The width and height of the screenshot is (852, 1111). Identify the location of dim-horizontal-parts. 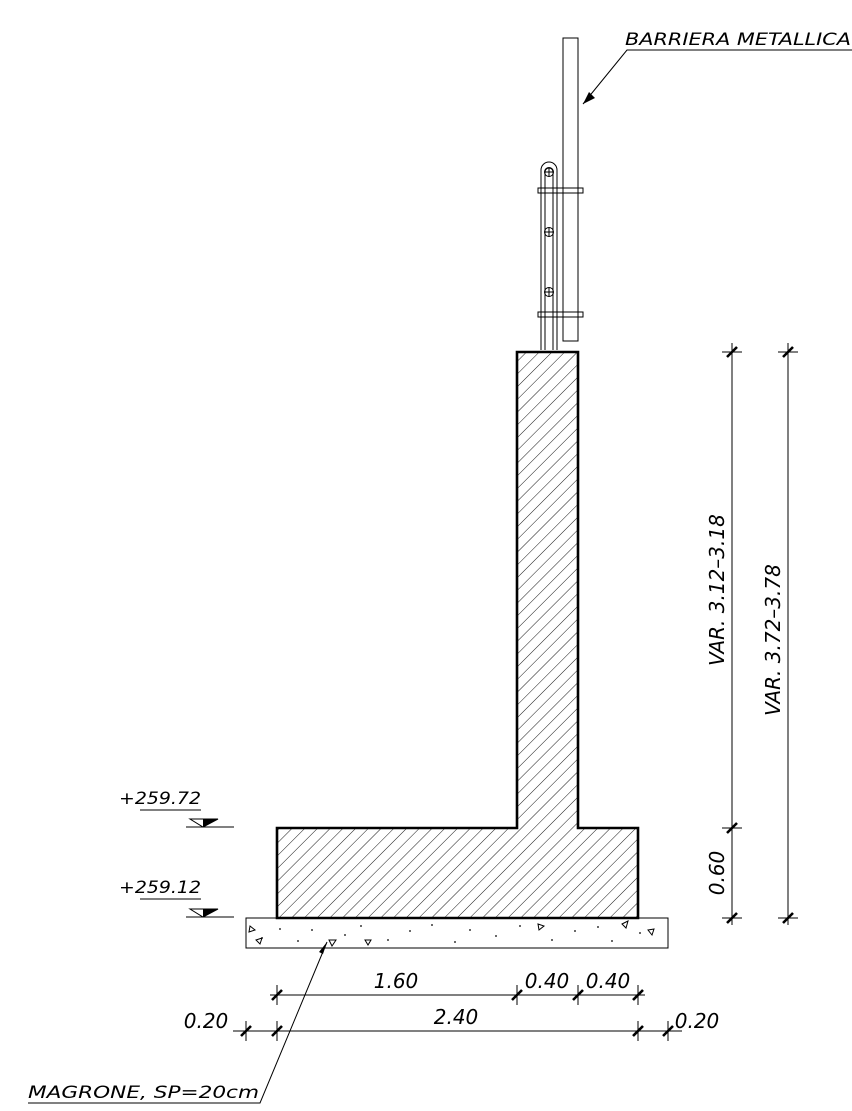
(457, 995).